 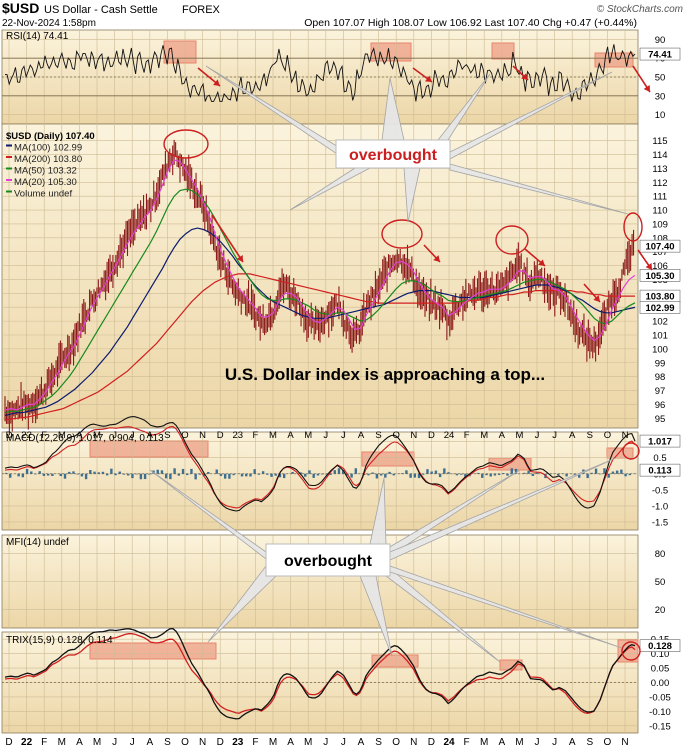 I want to click on price-y-tick-label: 110, so click(x=659, y=211).